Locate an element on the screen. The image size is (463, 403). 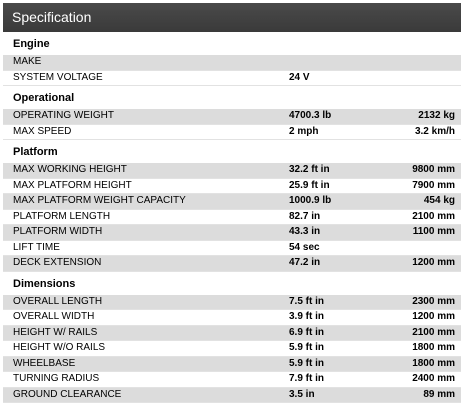
spec-label: PLATFORM LENGTH is located at coordinates (61, 217).